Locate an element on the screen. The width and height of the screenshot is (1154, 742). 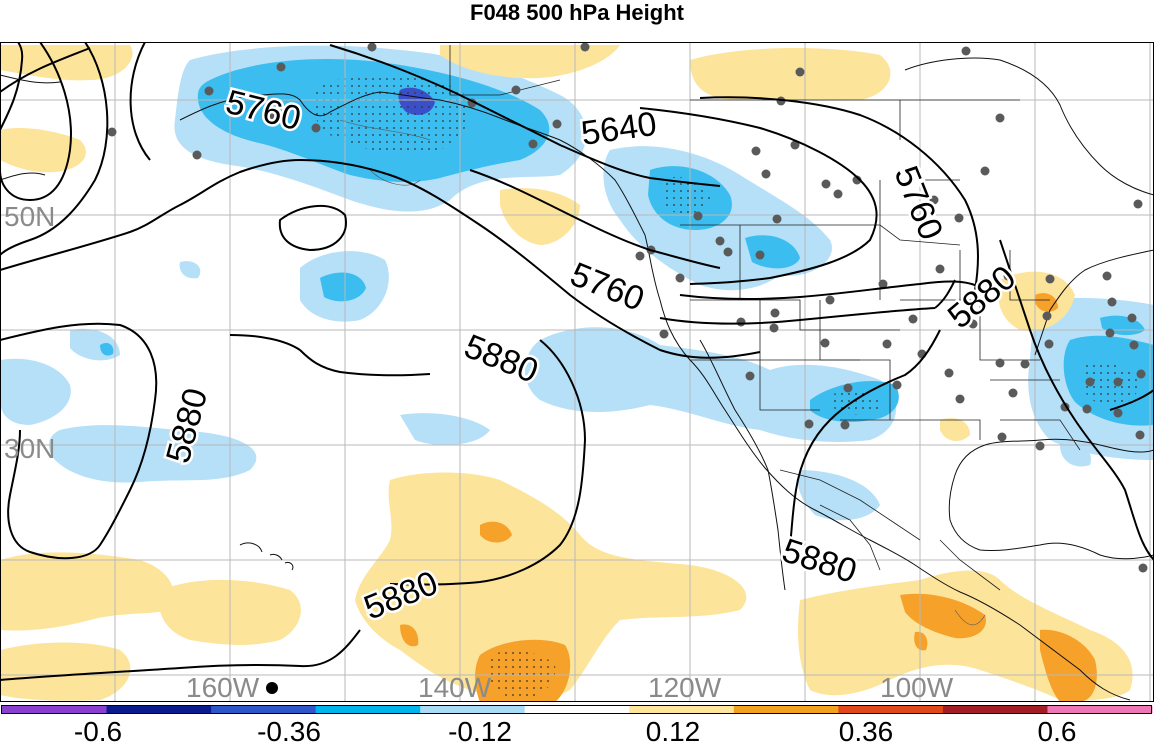
color-legend: -0.6 -0.36 -0.12 0.12 0.36 0.6 is located at coordinates (577, 723).